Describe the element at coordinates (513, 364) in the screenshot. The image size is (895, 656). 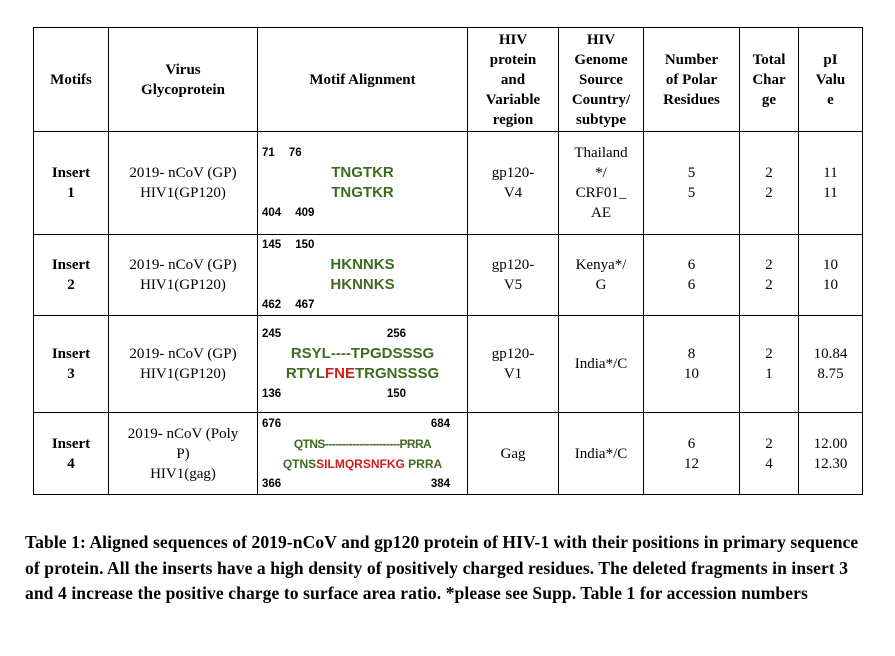
I see `hiv-region-cell: gp120- V1` at that location.